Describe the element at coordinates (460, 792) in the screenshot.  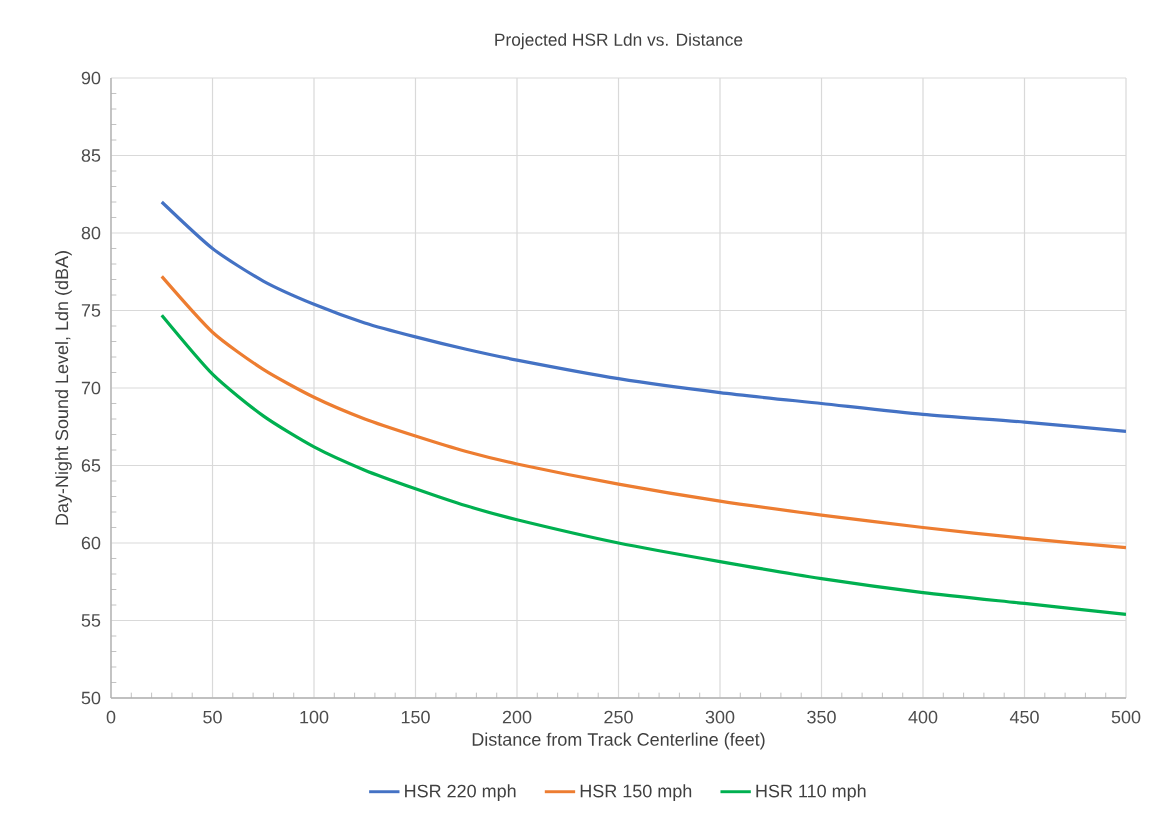
I see `legend-label: HSR 220 mph` at that location.